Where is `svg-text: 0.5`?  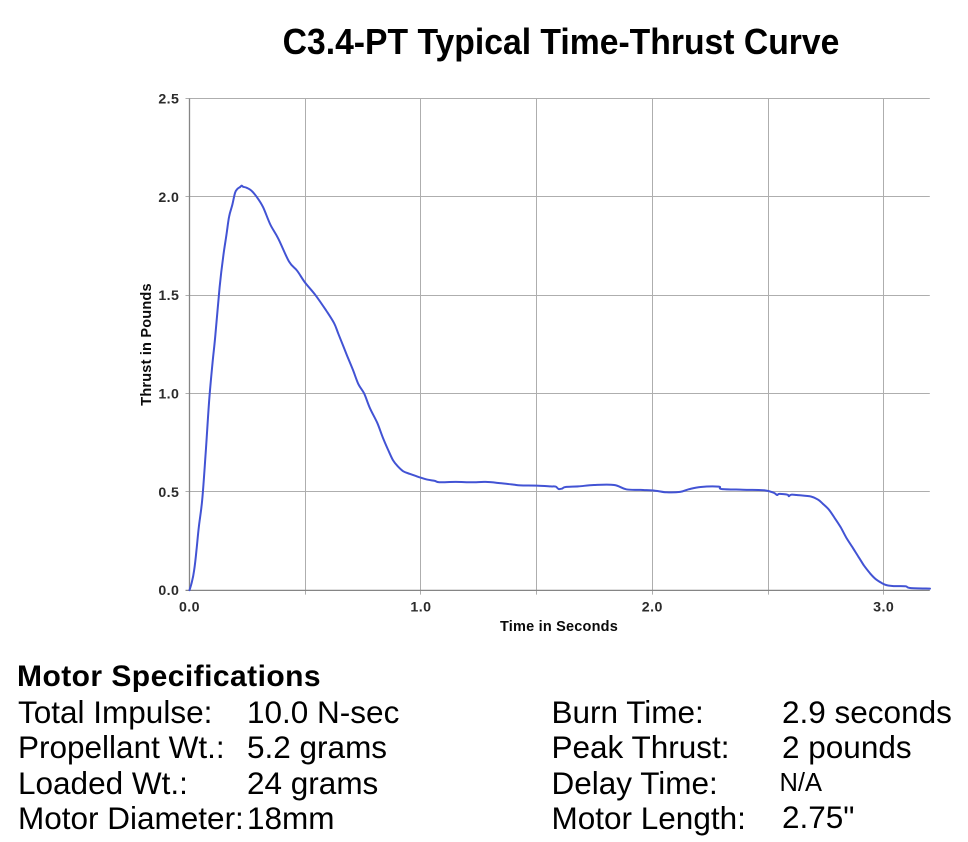
svg-text: 0.5 is located at coordinates (168, 493).